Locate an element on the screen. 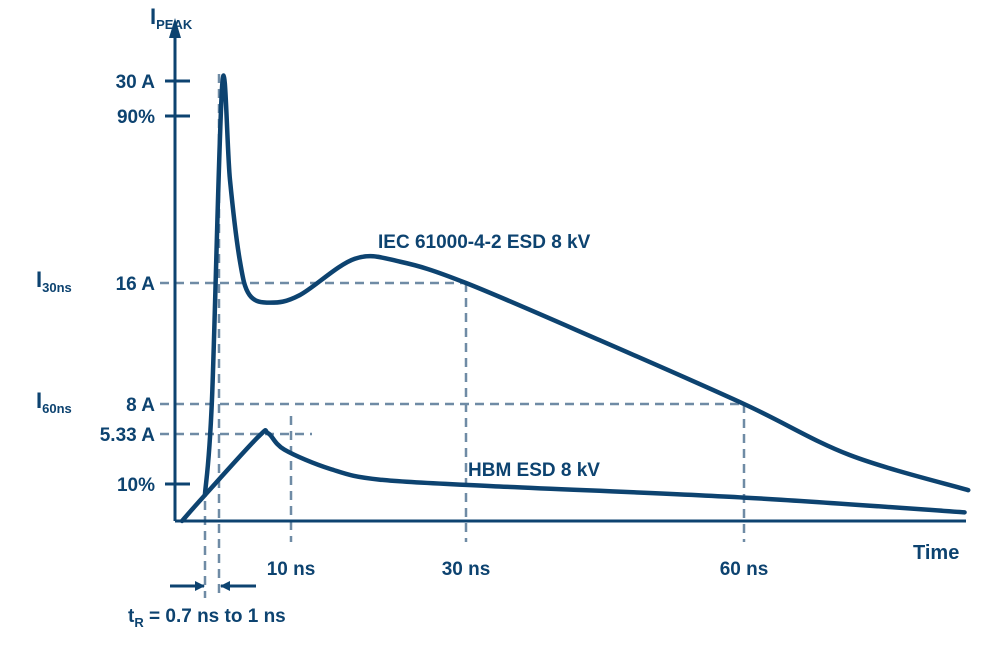 This screenshot has height=652, width=988. y-tick-label: 8 A is located at coordinates (140, 405).